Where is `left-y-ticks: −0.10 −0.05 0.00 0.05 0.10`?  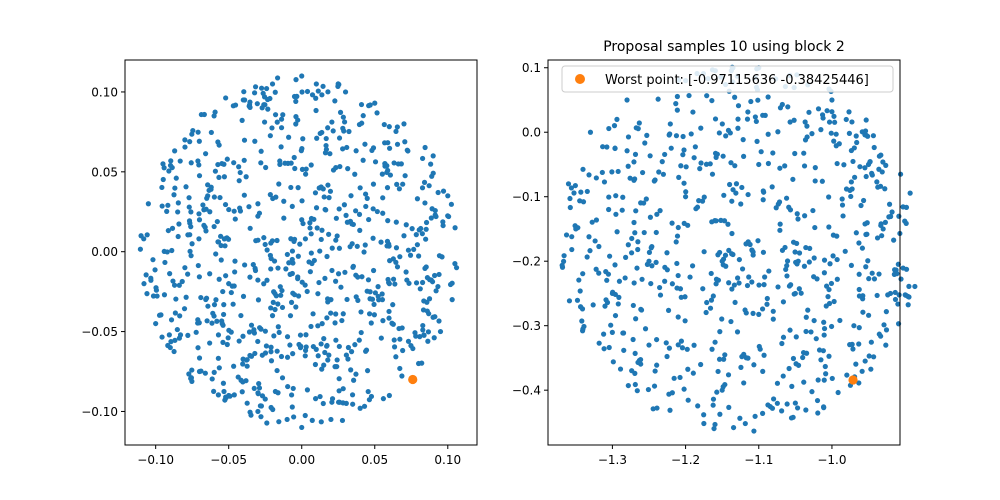 left-y-ticks: −0.10 −0.05 0.00 0.05 0.10 is located at coordinates (103, 252).